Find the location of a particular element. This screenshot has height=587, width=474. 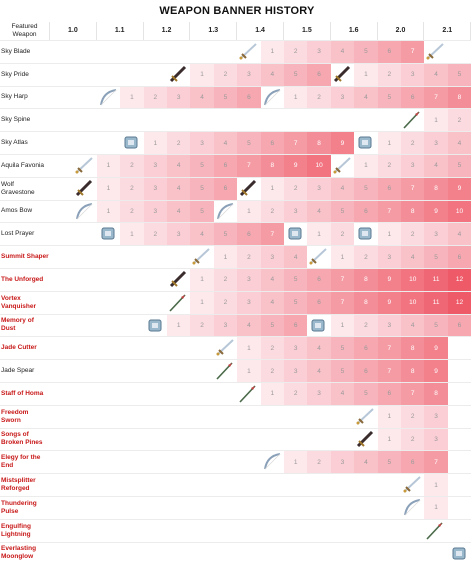

weapon-name: Lost Prayer is located at coordinates (18, 234).